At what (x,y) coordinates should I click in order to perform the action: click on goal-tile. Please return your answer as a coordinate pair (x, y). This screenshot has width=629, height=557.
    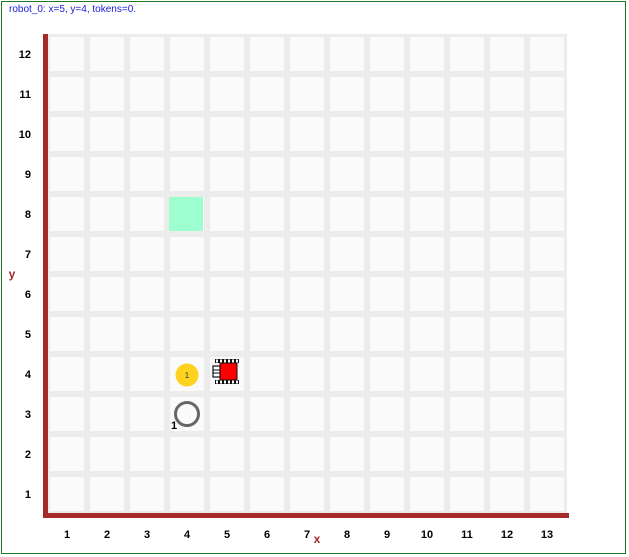
    Looking at the image, I should click on (186, 214).